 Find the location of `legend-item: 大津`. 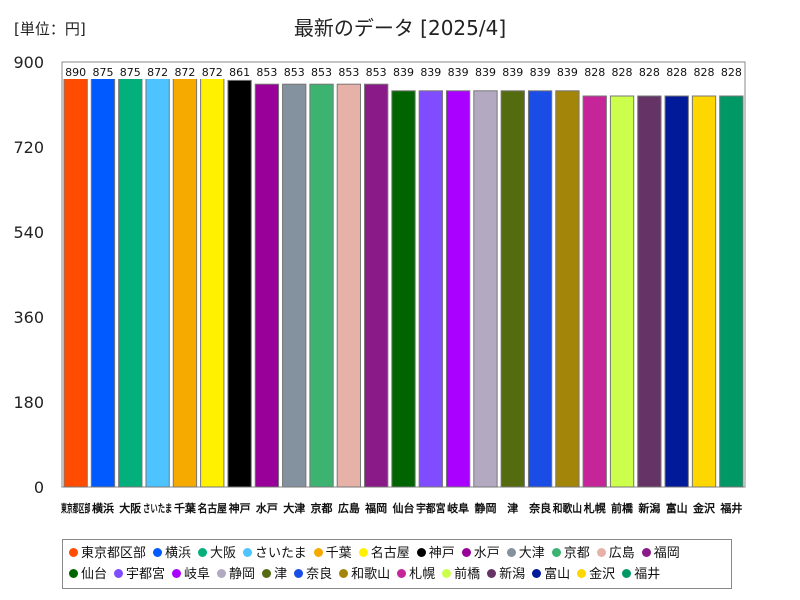

legend-item: 大津 is located at coordinates (525, 553).